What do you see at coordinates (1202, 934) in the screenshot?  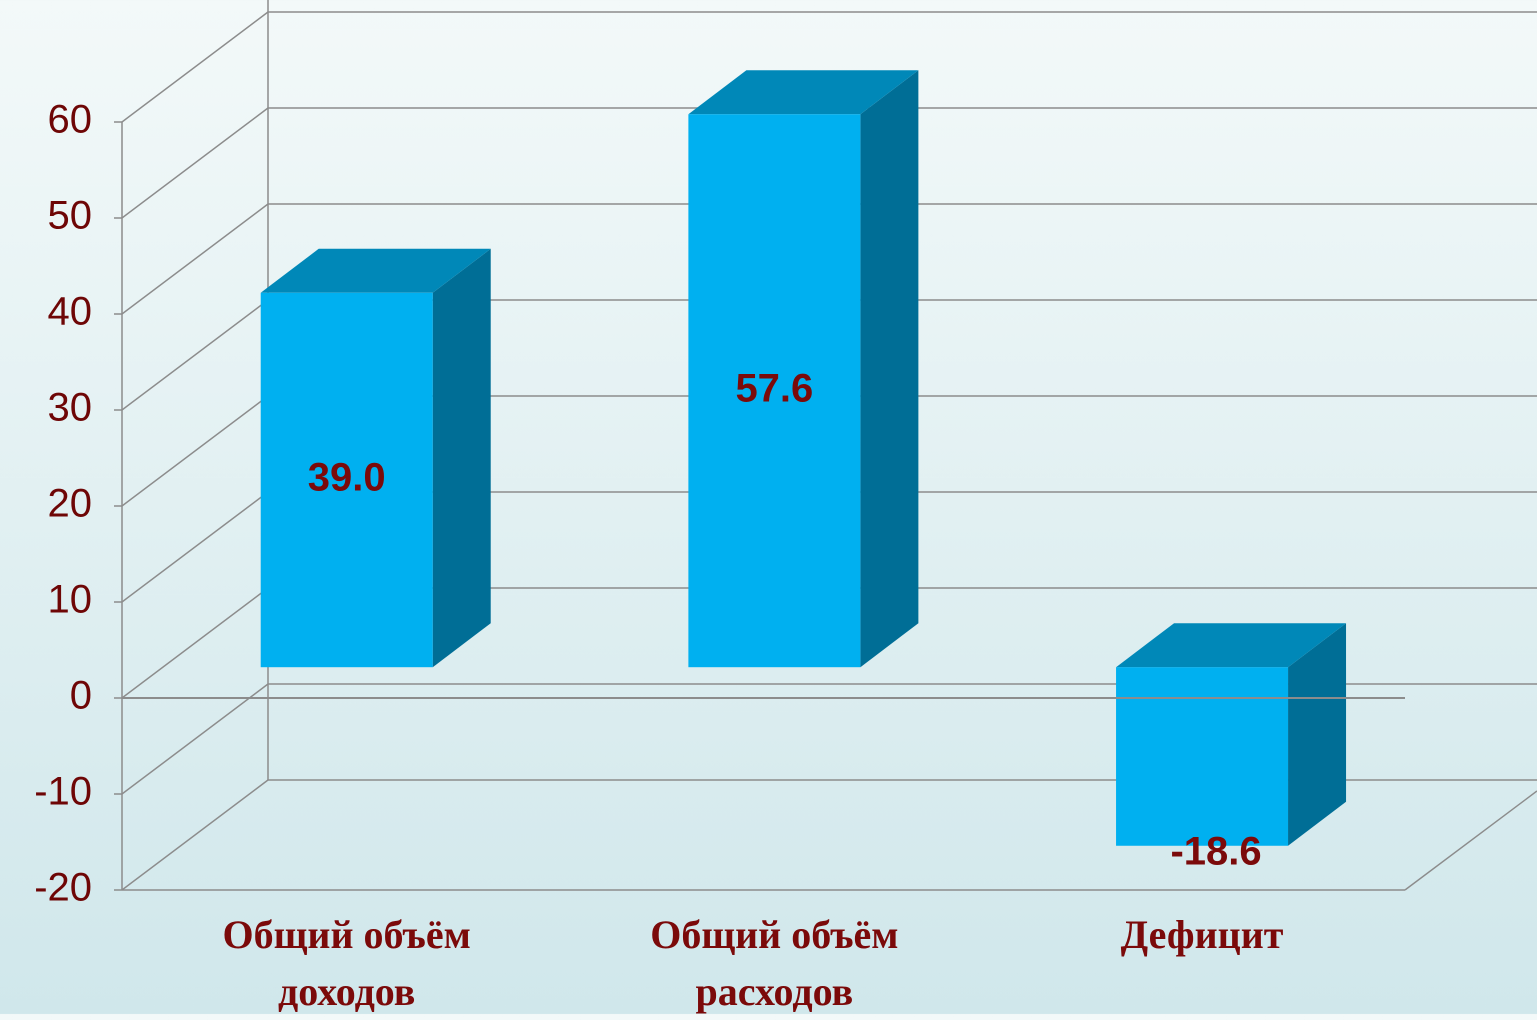 I see `x-tick-label: Дефицит` at bounding box center [1202, 934].